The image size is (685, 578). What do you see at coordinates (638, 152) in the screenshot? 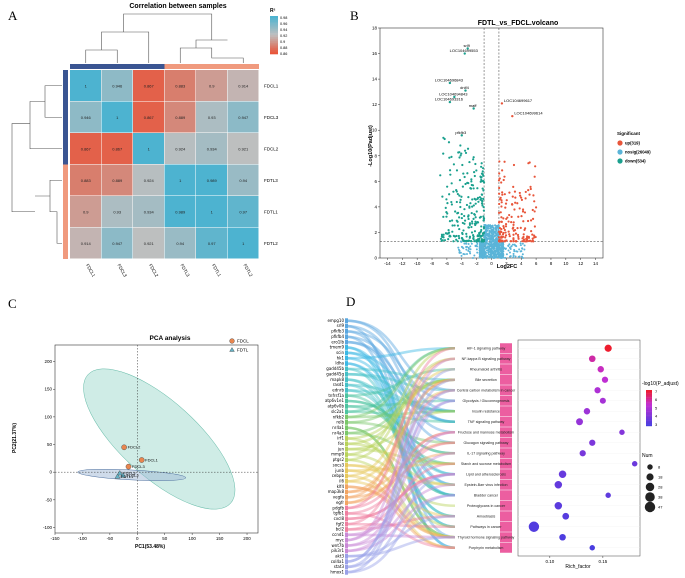
I see `volcano-legend-label: nosig(26049)` at bounding box center [638, 152].